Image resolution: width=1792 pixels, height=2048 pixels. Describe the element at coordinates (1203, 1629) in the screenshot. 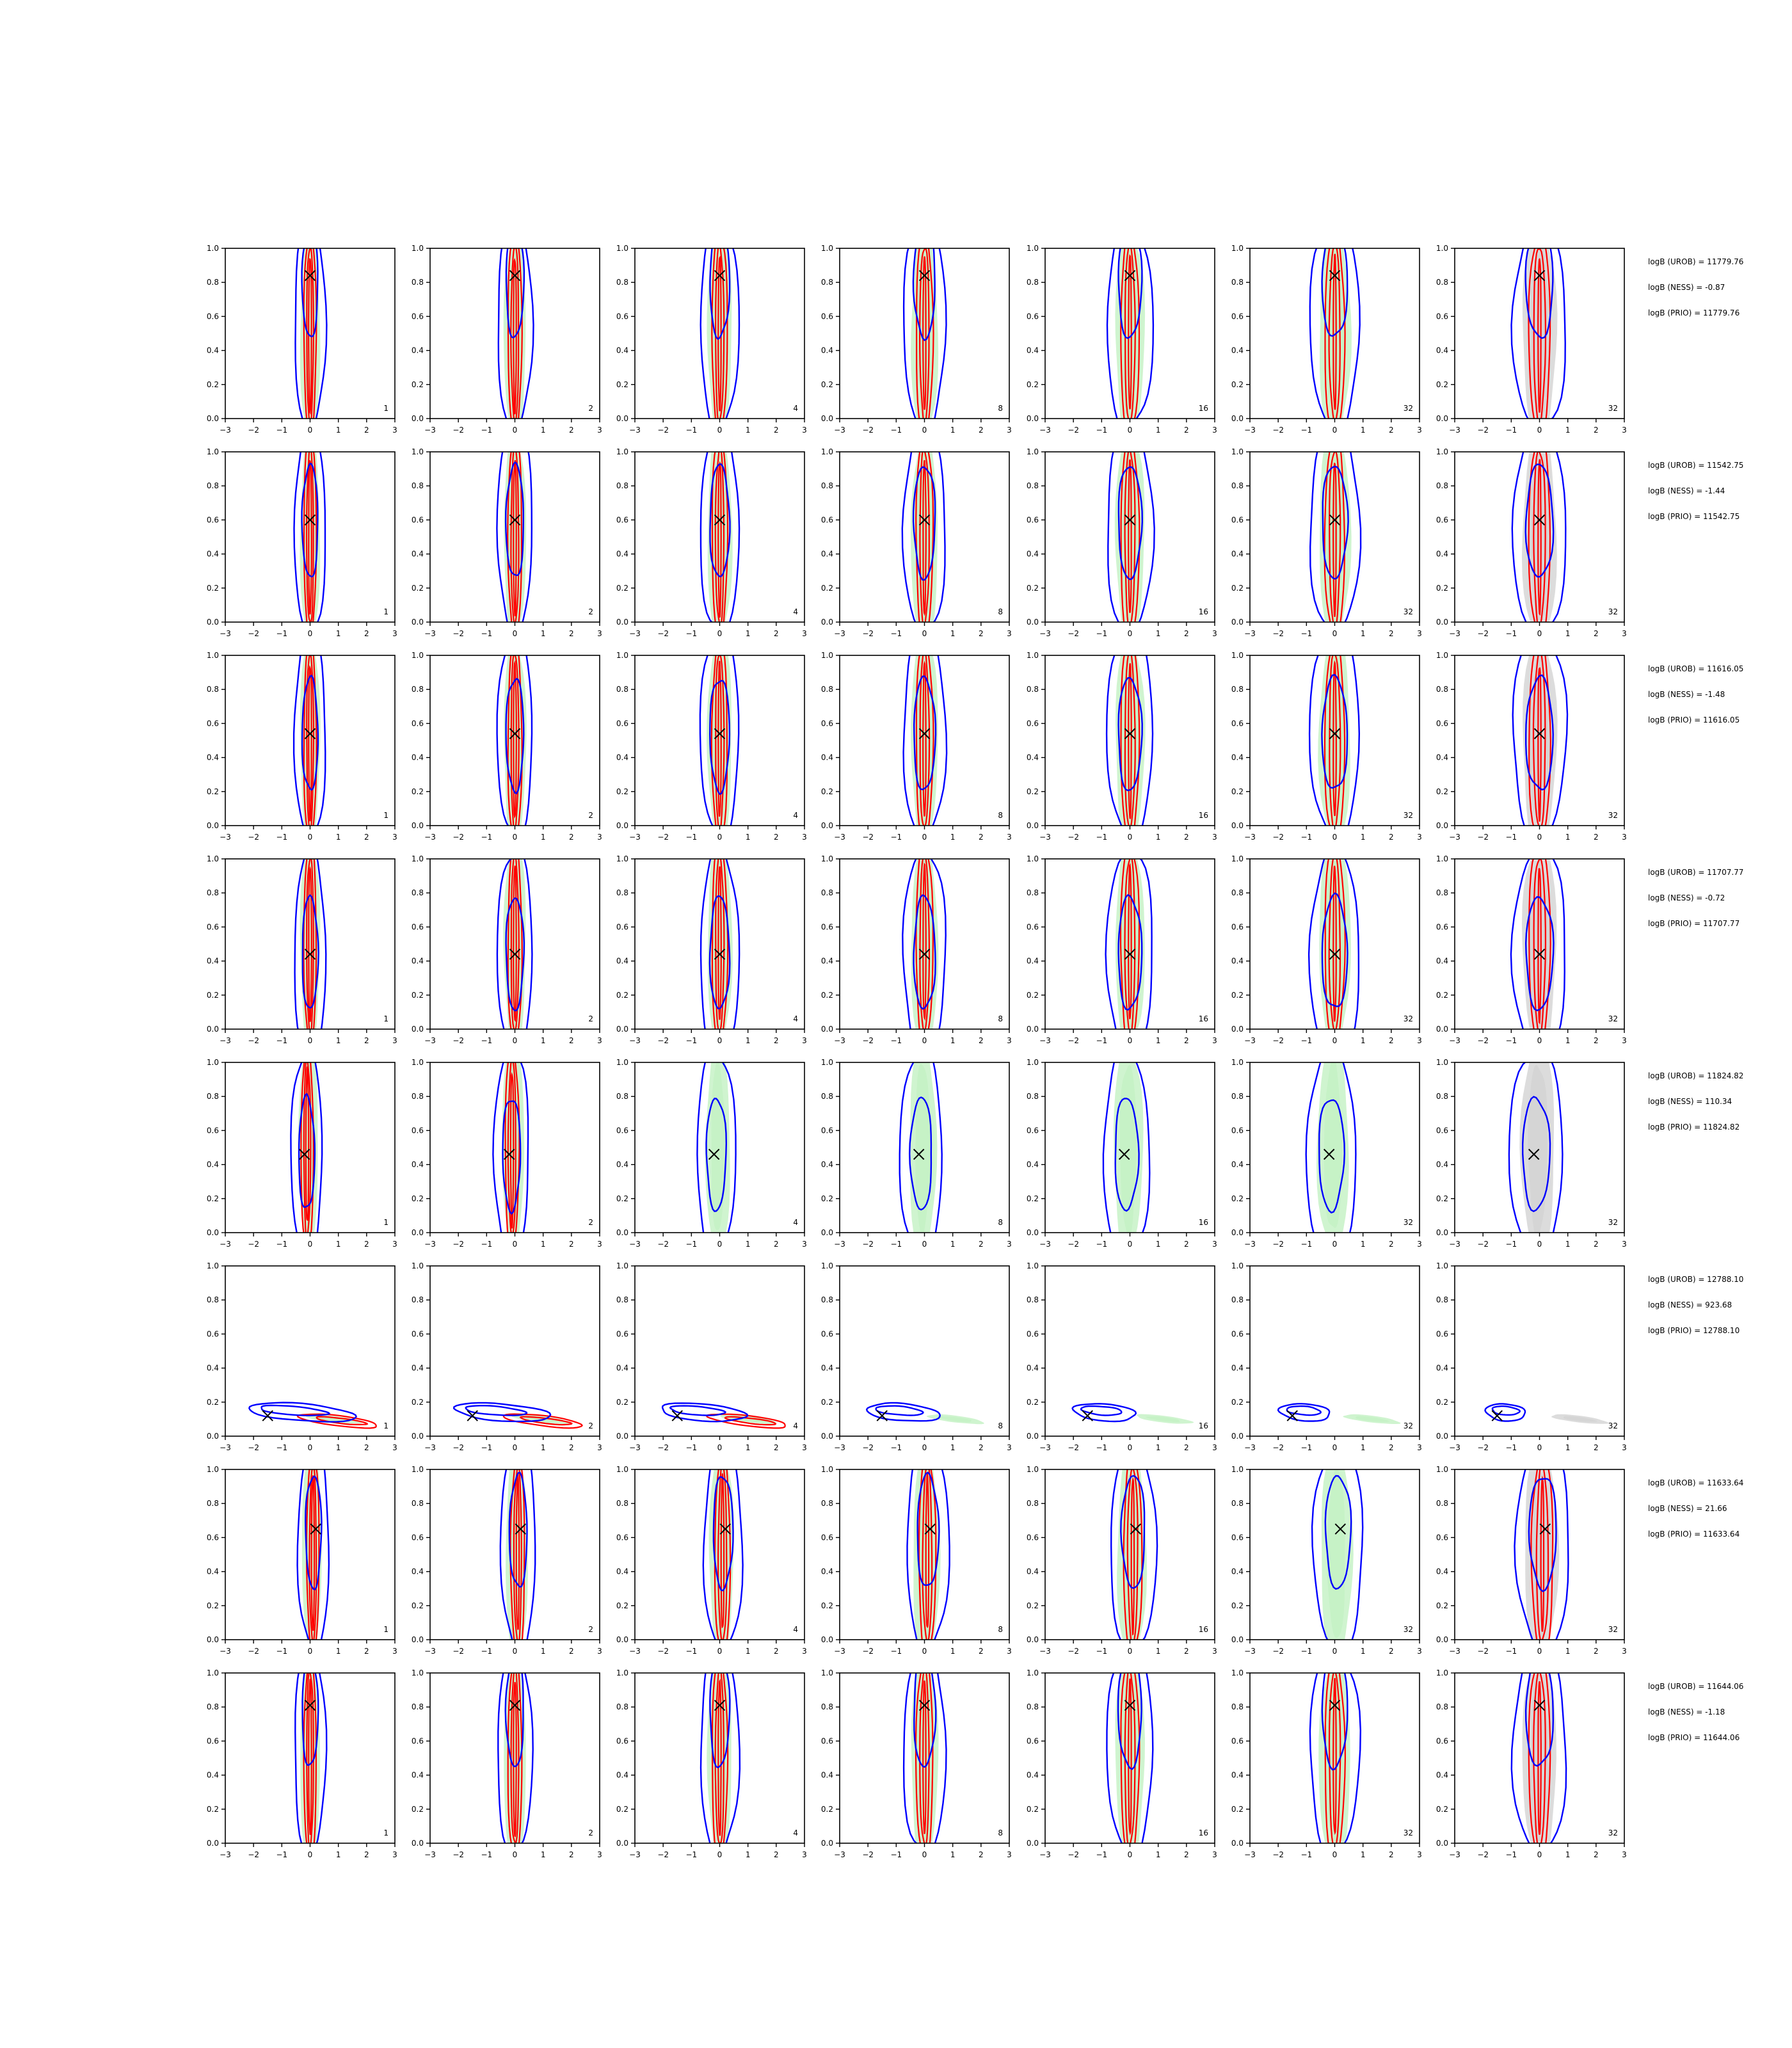

I see `panel-label: 16` at that location.